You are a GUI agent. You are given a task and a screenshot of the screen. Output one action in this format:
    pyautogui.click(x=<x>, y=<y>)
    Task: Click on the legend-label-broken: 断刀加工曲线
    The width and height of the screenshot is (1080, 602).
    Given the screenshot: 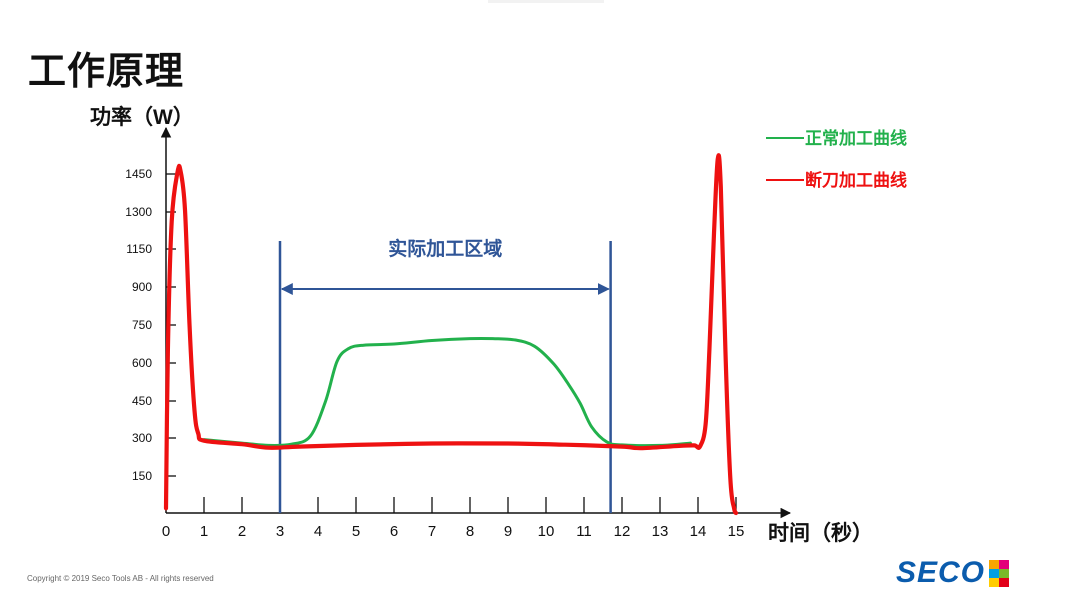 What is the action you would take?
    pyautogui.click(x=856, y=180)
    